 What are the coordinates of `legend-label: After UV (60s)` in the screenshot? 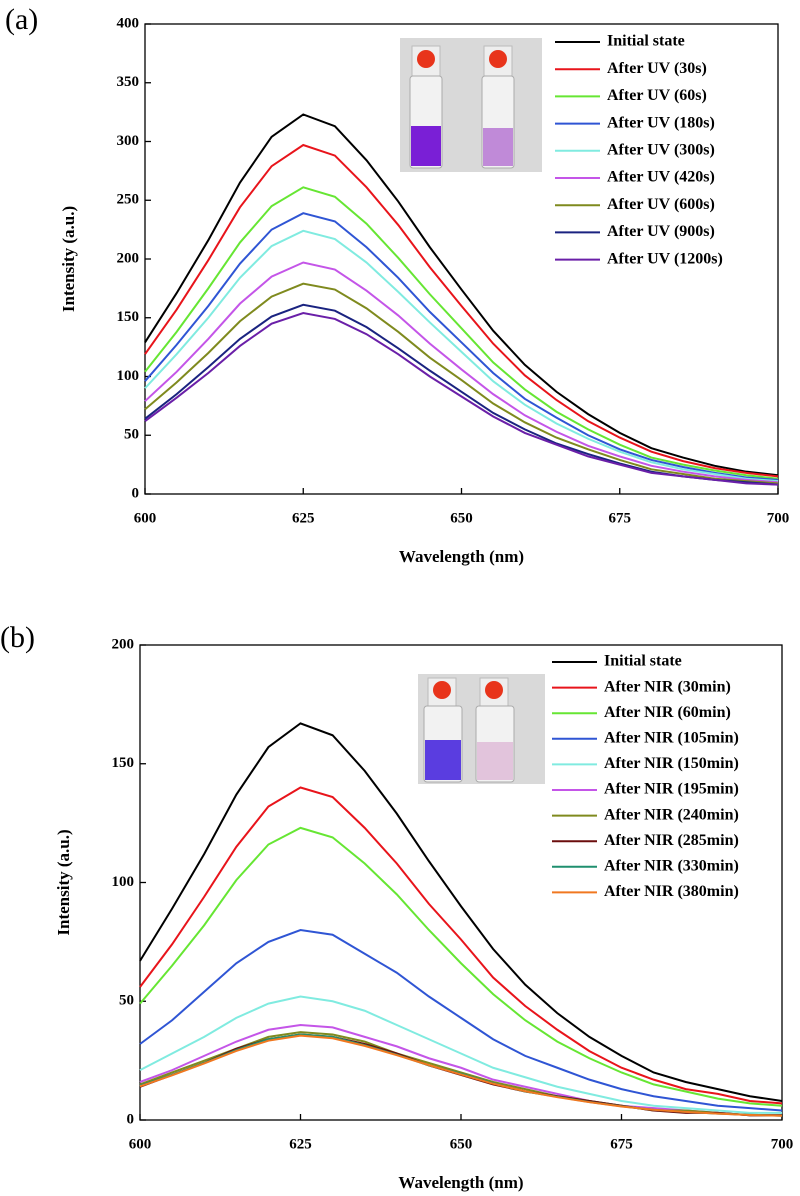 It's located at (657, 95).